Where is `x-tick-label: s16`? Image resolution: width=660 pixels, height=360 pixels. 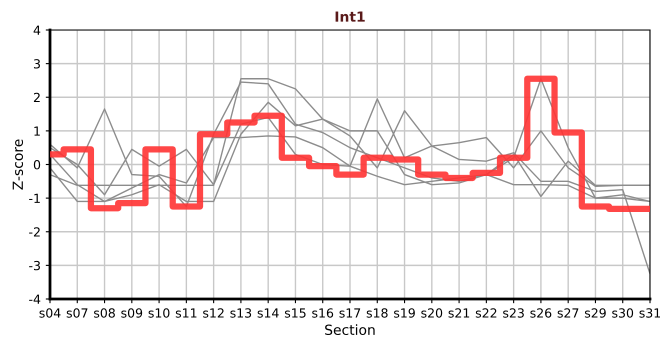 x-tick-label: s16 is located at coordinates (323, 313).